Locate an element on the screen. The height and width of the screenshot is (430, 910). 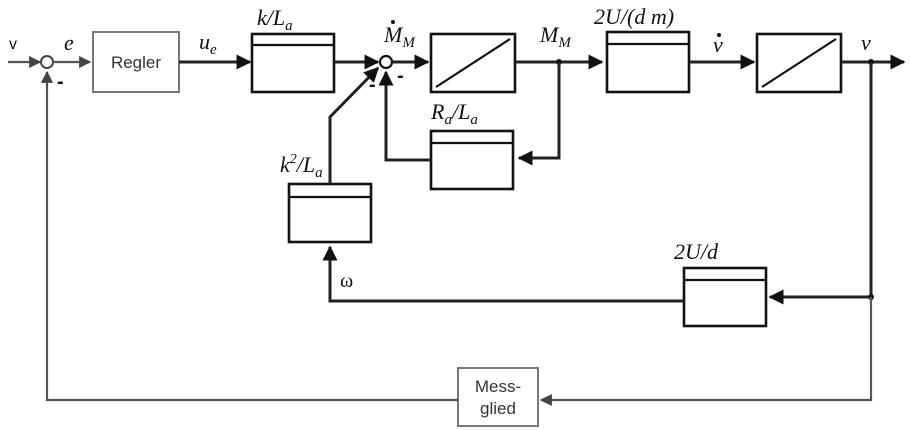
ra-la-label: Ra/La is located at coordinates (454, 113).